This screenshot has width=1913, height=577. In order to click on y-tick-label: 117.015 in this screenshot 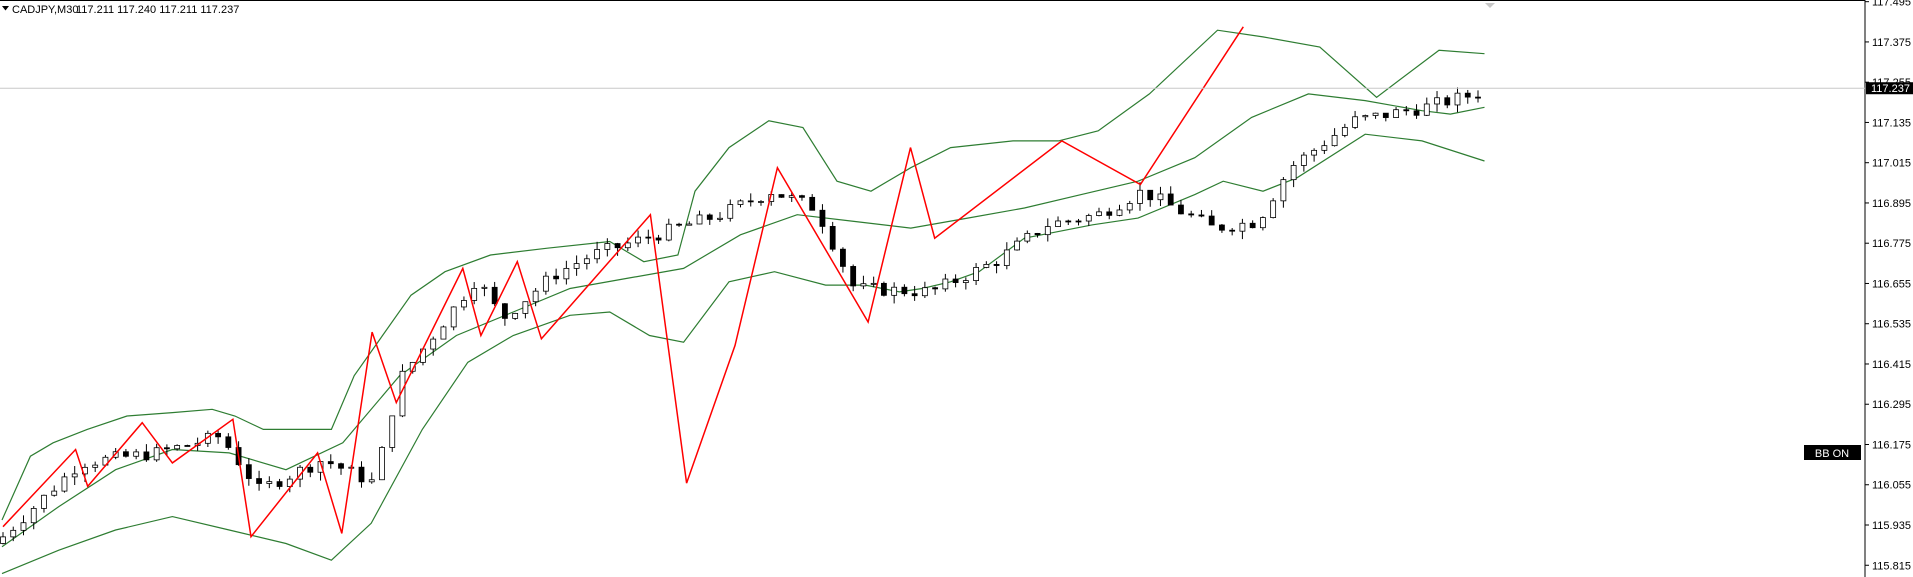, I will do `click(1891, 164)`.